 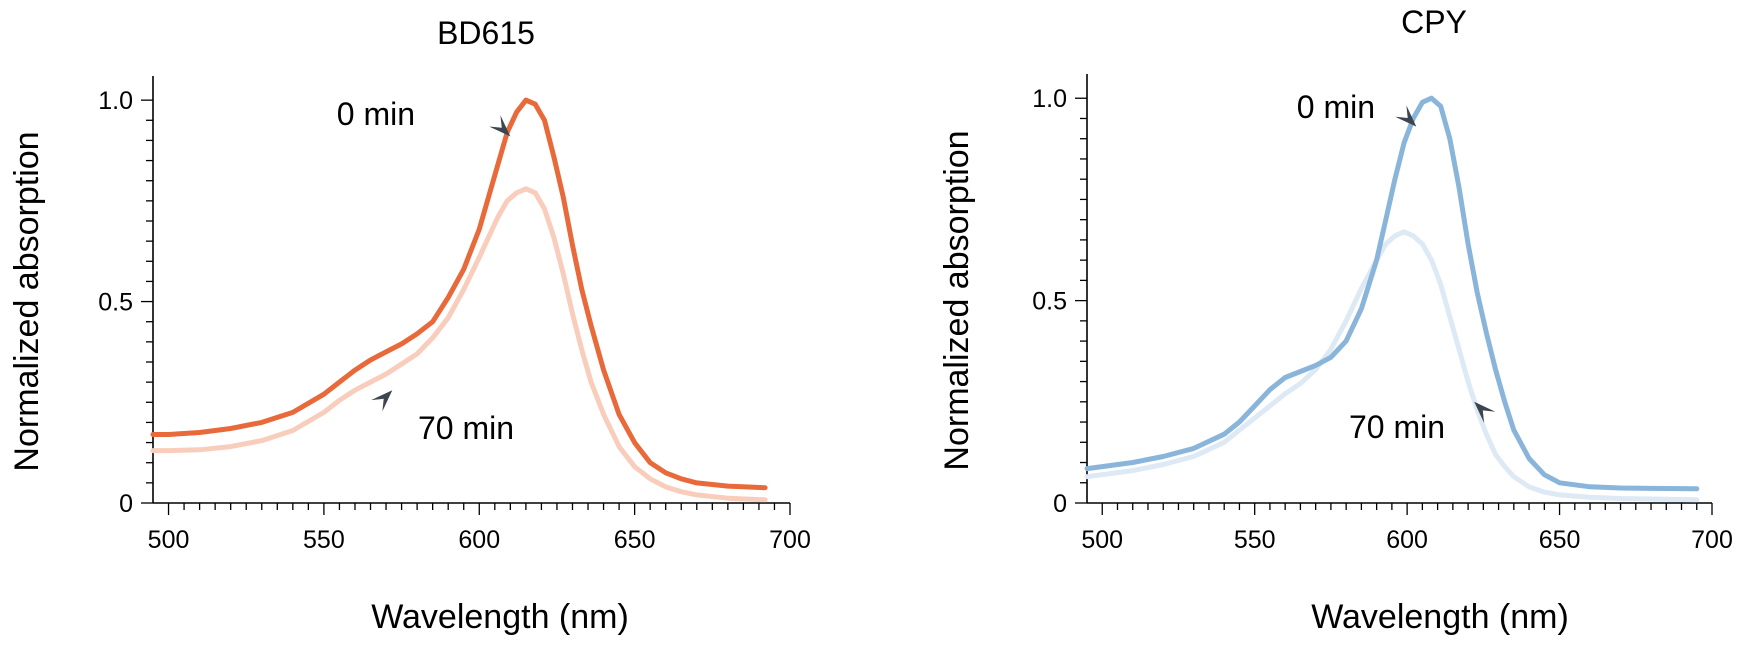 What do you see at coordinates (1049, 302) in the screenshot?
I see `chart2-y-tick-label: 0.5` at bounding box center [1049, 302].